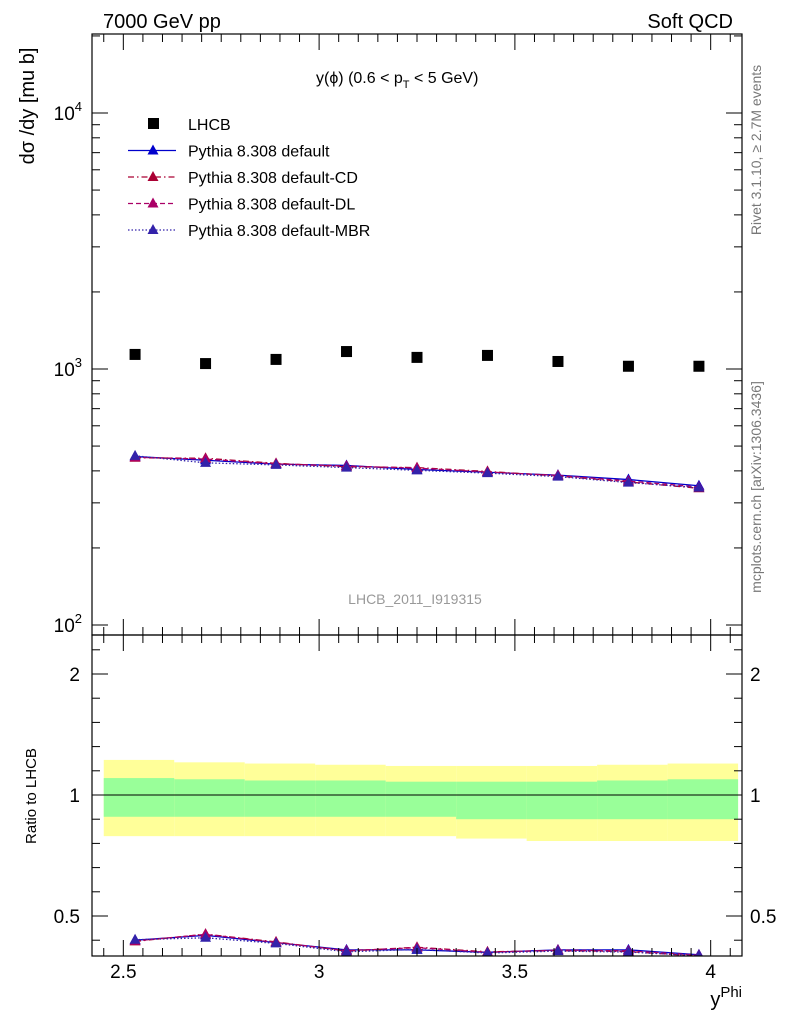 The image size is (786, 1024). I want to click on legend-label: Pythia 8.308 default, so click(259, 152).